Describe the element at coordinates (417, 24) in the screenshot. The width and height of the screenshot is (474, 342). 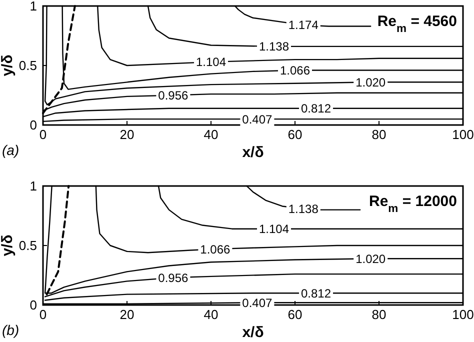
I see `annotation: Re$_{m}$ = 4560` at that location.